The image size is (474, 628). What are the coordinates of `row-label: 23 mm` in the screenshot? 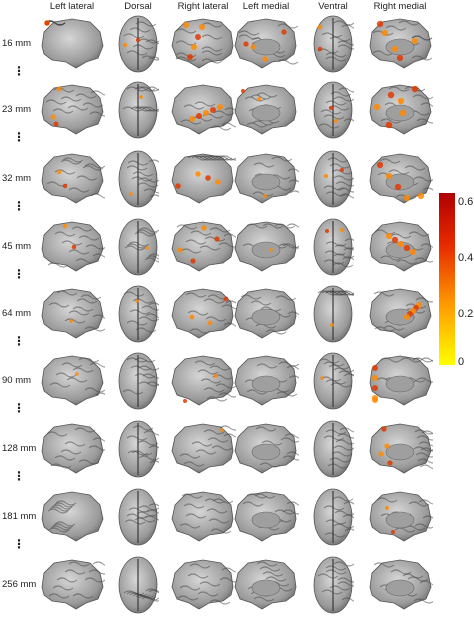 It's located at (17, 109).